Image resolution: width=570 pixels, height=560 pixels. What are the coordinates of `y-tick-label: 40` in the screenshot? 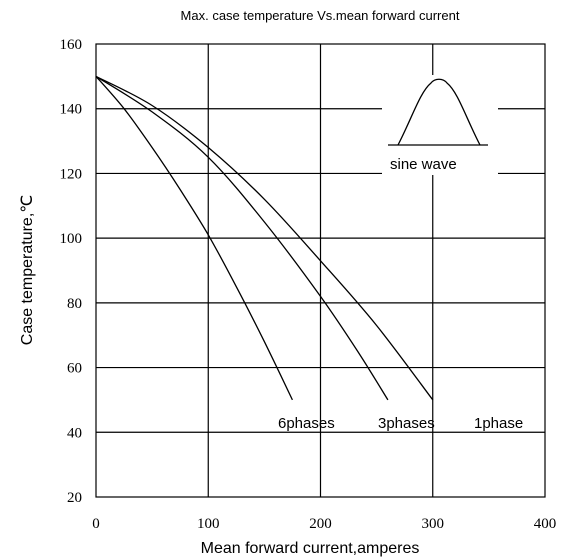 It's located at (74, 433).